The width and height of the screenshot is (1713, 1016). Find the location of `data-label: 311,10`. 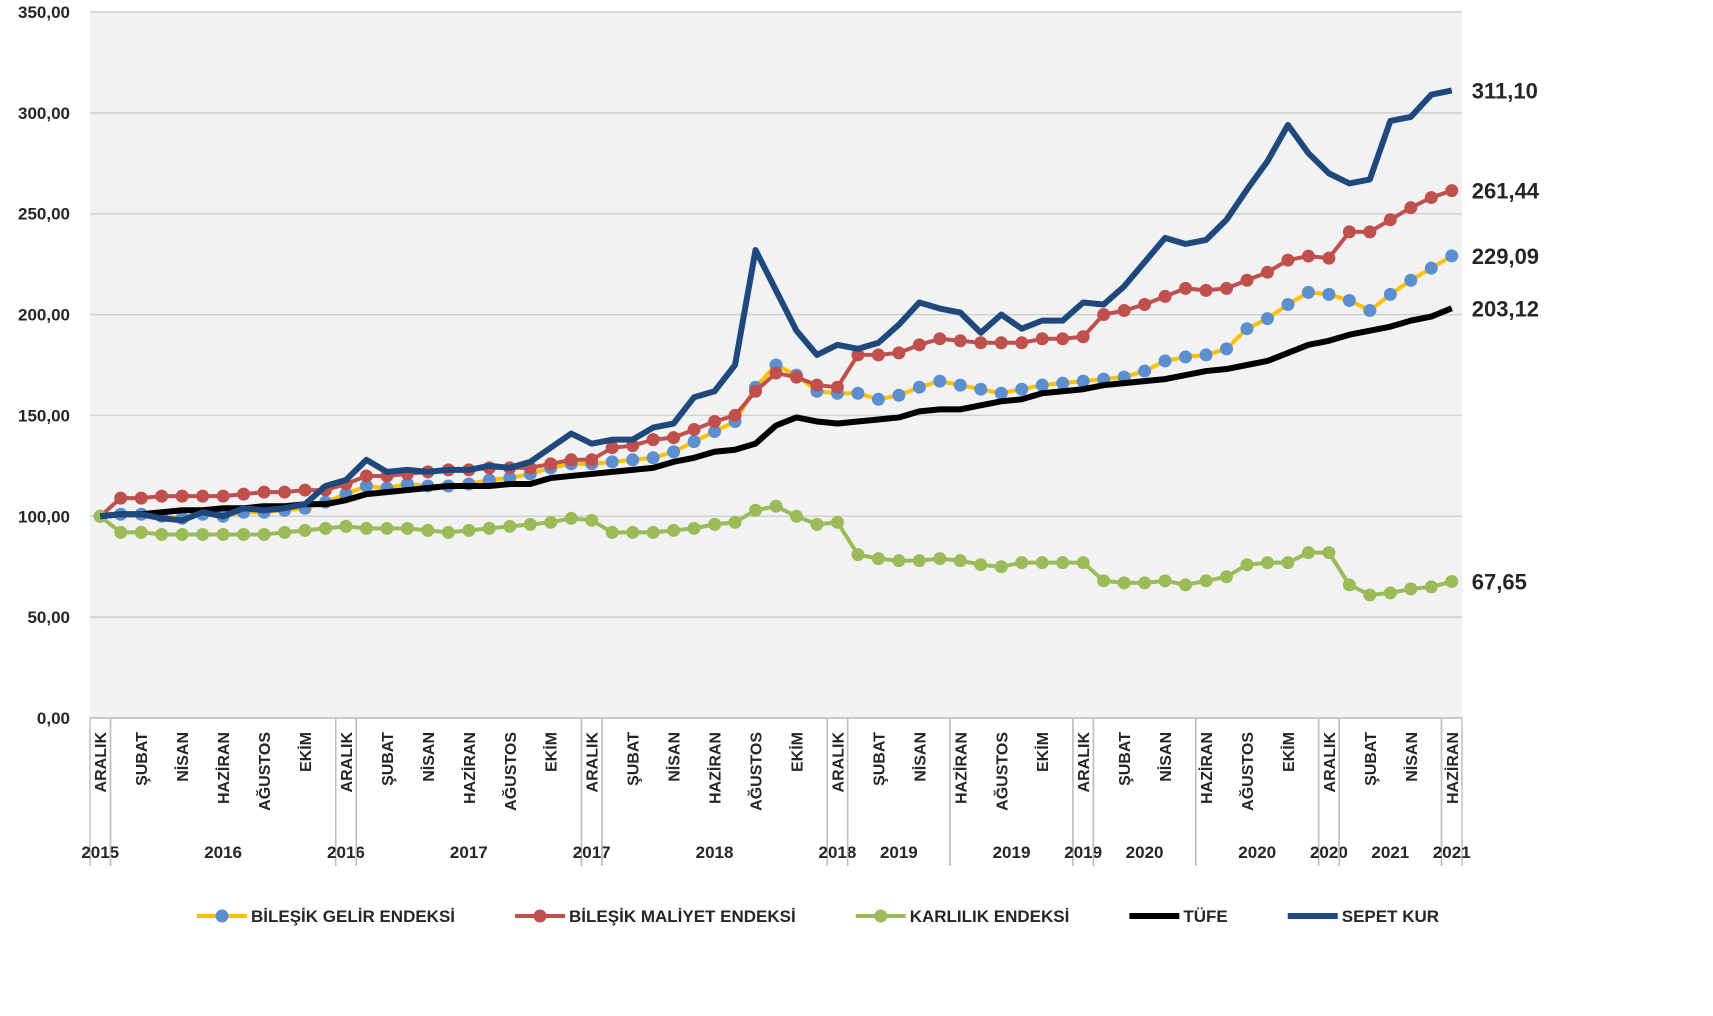

data-label: 311,10 is located at coordinates (1505, 90).